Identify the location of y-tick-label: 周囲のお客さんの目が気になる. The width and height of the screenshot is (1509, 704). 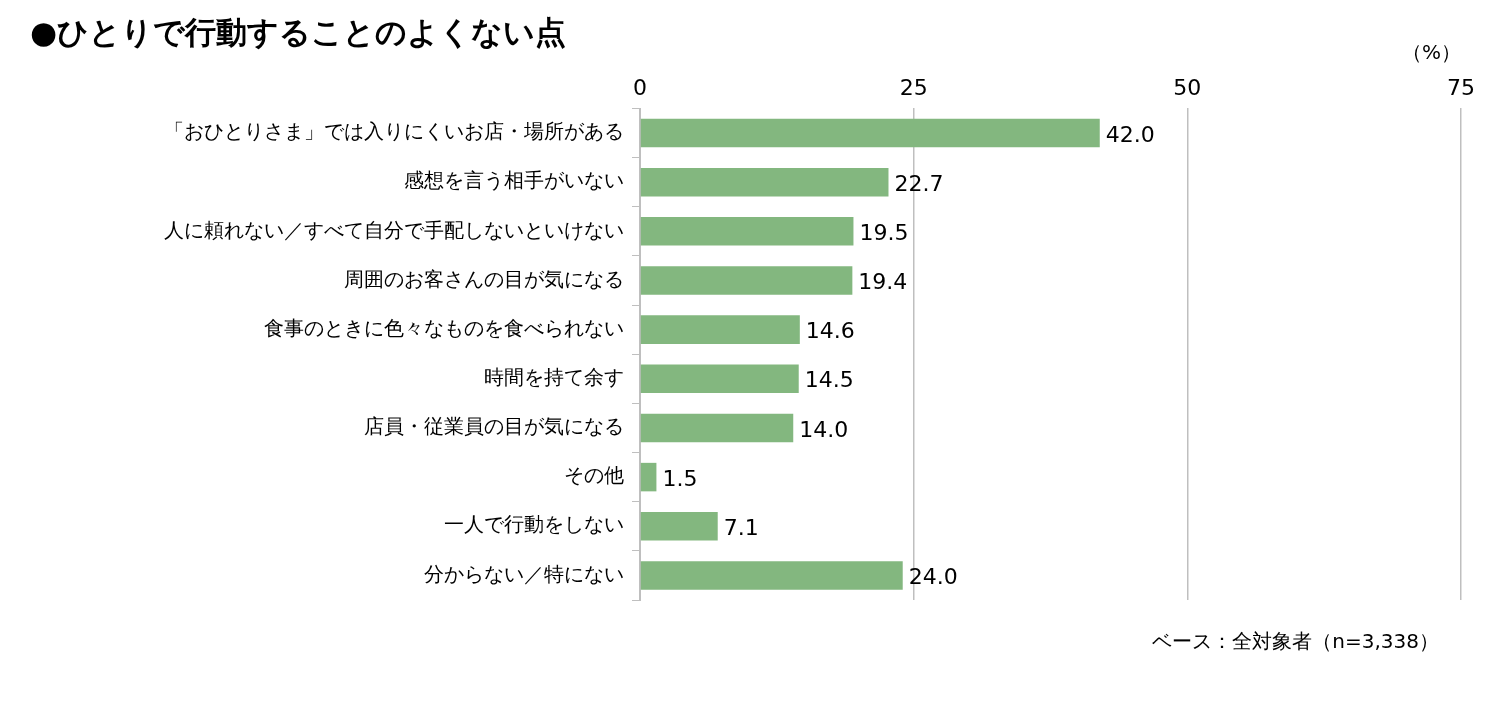
(484, 278).